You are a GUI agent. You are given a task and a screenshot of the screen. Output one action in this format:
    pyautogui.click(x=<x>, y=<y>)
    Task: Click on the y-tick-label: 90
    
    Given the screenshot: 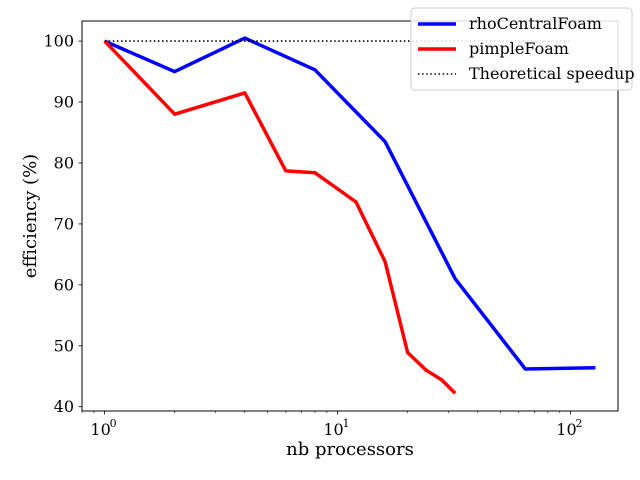 What is the action you would take?
    pyautogui.click(x=64, y=102)
    